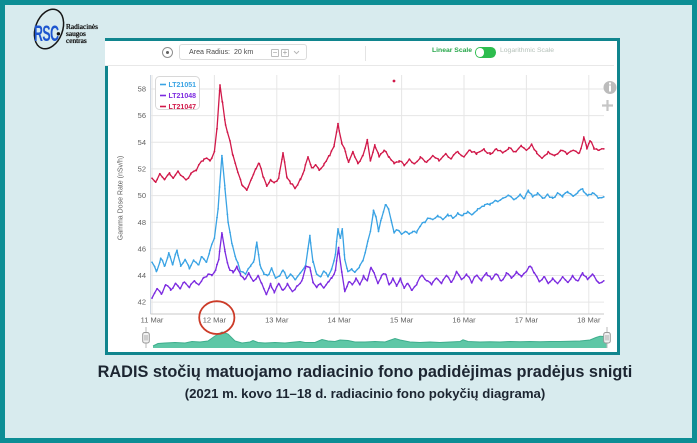  What do you see at coordinates (142, 248) in the screenshot?
I see `svg-text: 46` at bounding box center [142, 248].